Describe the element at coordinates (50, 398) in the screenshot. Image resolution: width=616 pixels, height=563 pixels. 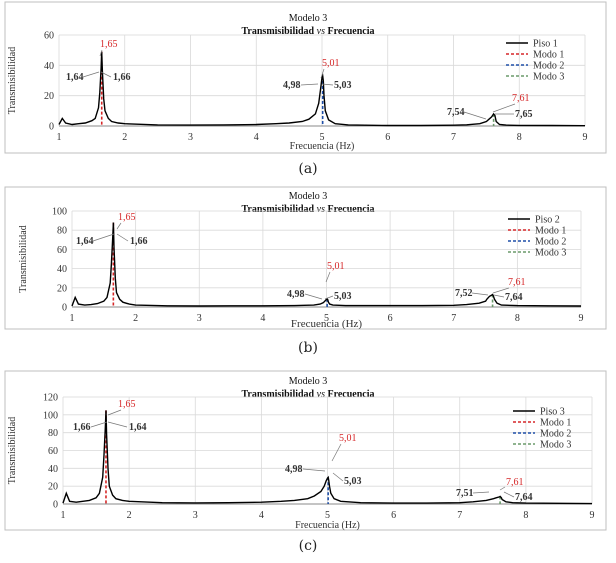
I see `y-tick-label: 120` at that location.